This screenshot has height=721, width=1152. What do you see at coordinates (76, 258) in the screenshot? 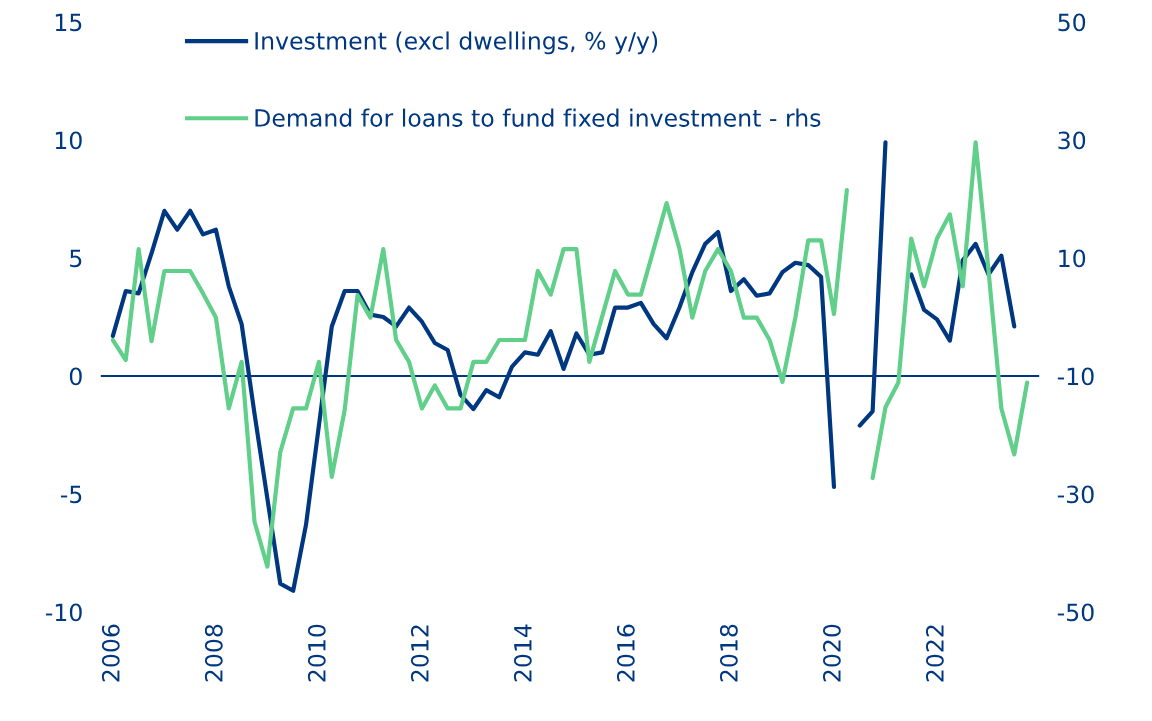
I see `y-tick-label: 5` at bounding box center [76, 258].